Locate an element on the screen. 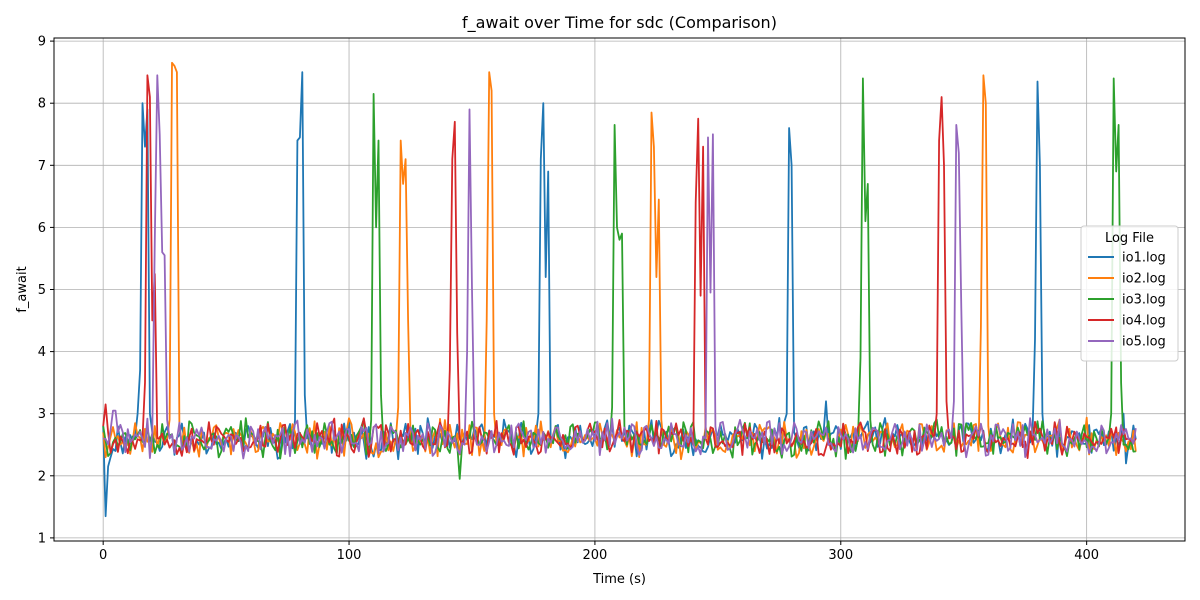 Image resolution: width=1200 pixels, height=600 pixels. y-tick-label: 5 is located at coordinates (42, 290).